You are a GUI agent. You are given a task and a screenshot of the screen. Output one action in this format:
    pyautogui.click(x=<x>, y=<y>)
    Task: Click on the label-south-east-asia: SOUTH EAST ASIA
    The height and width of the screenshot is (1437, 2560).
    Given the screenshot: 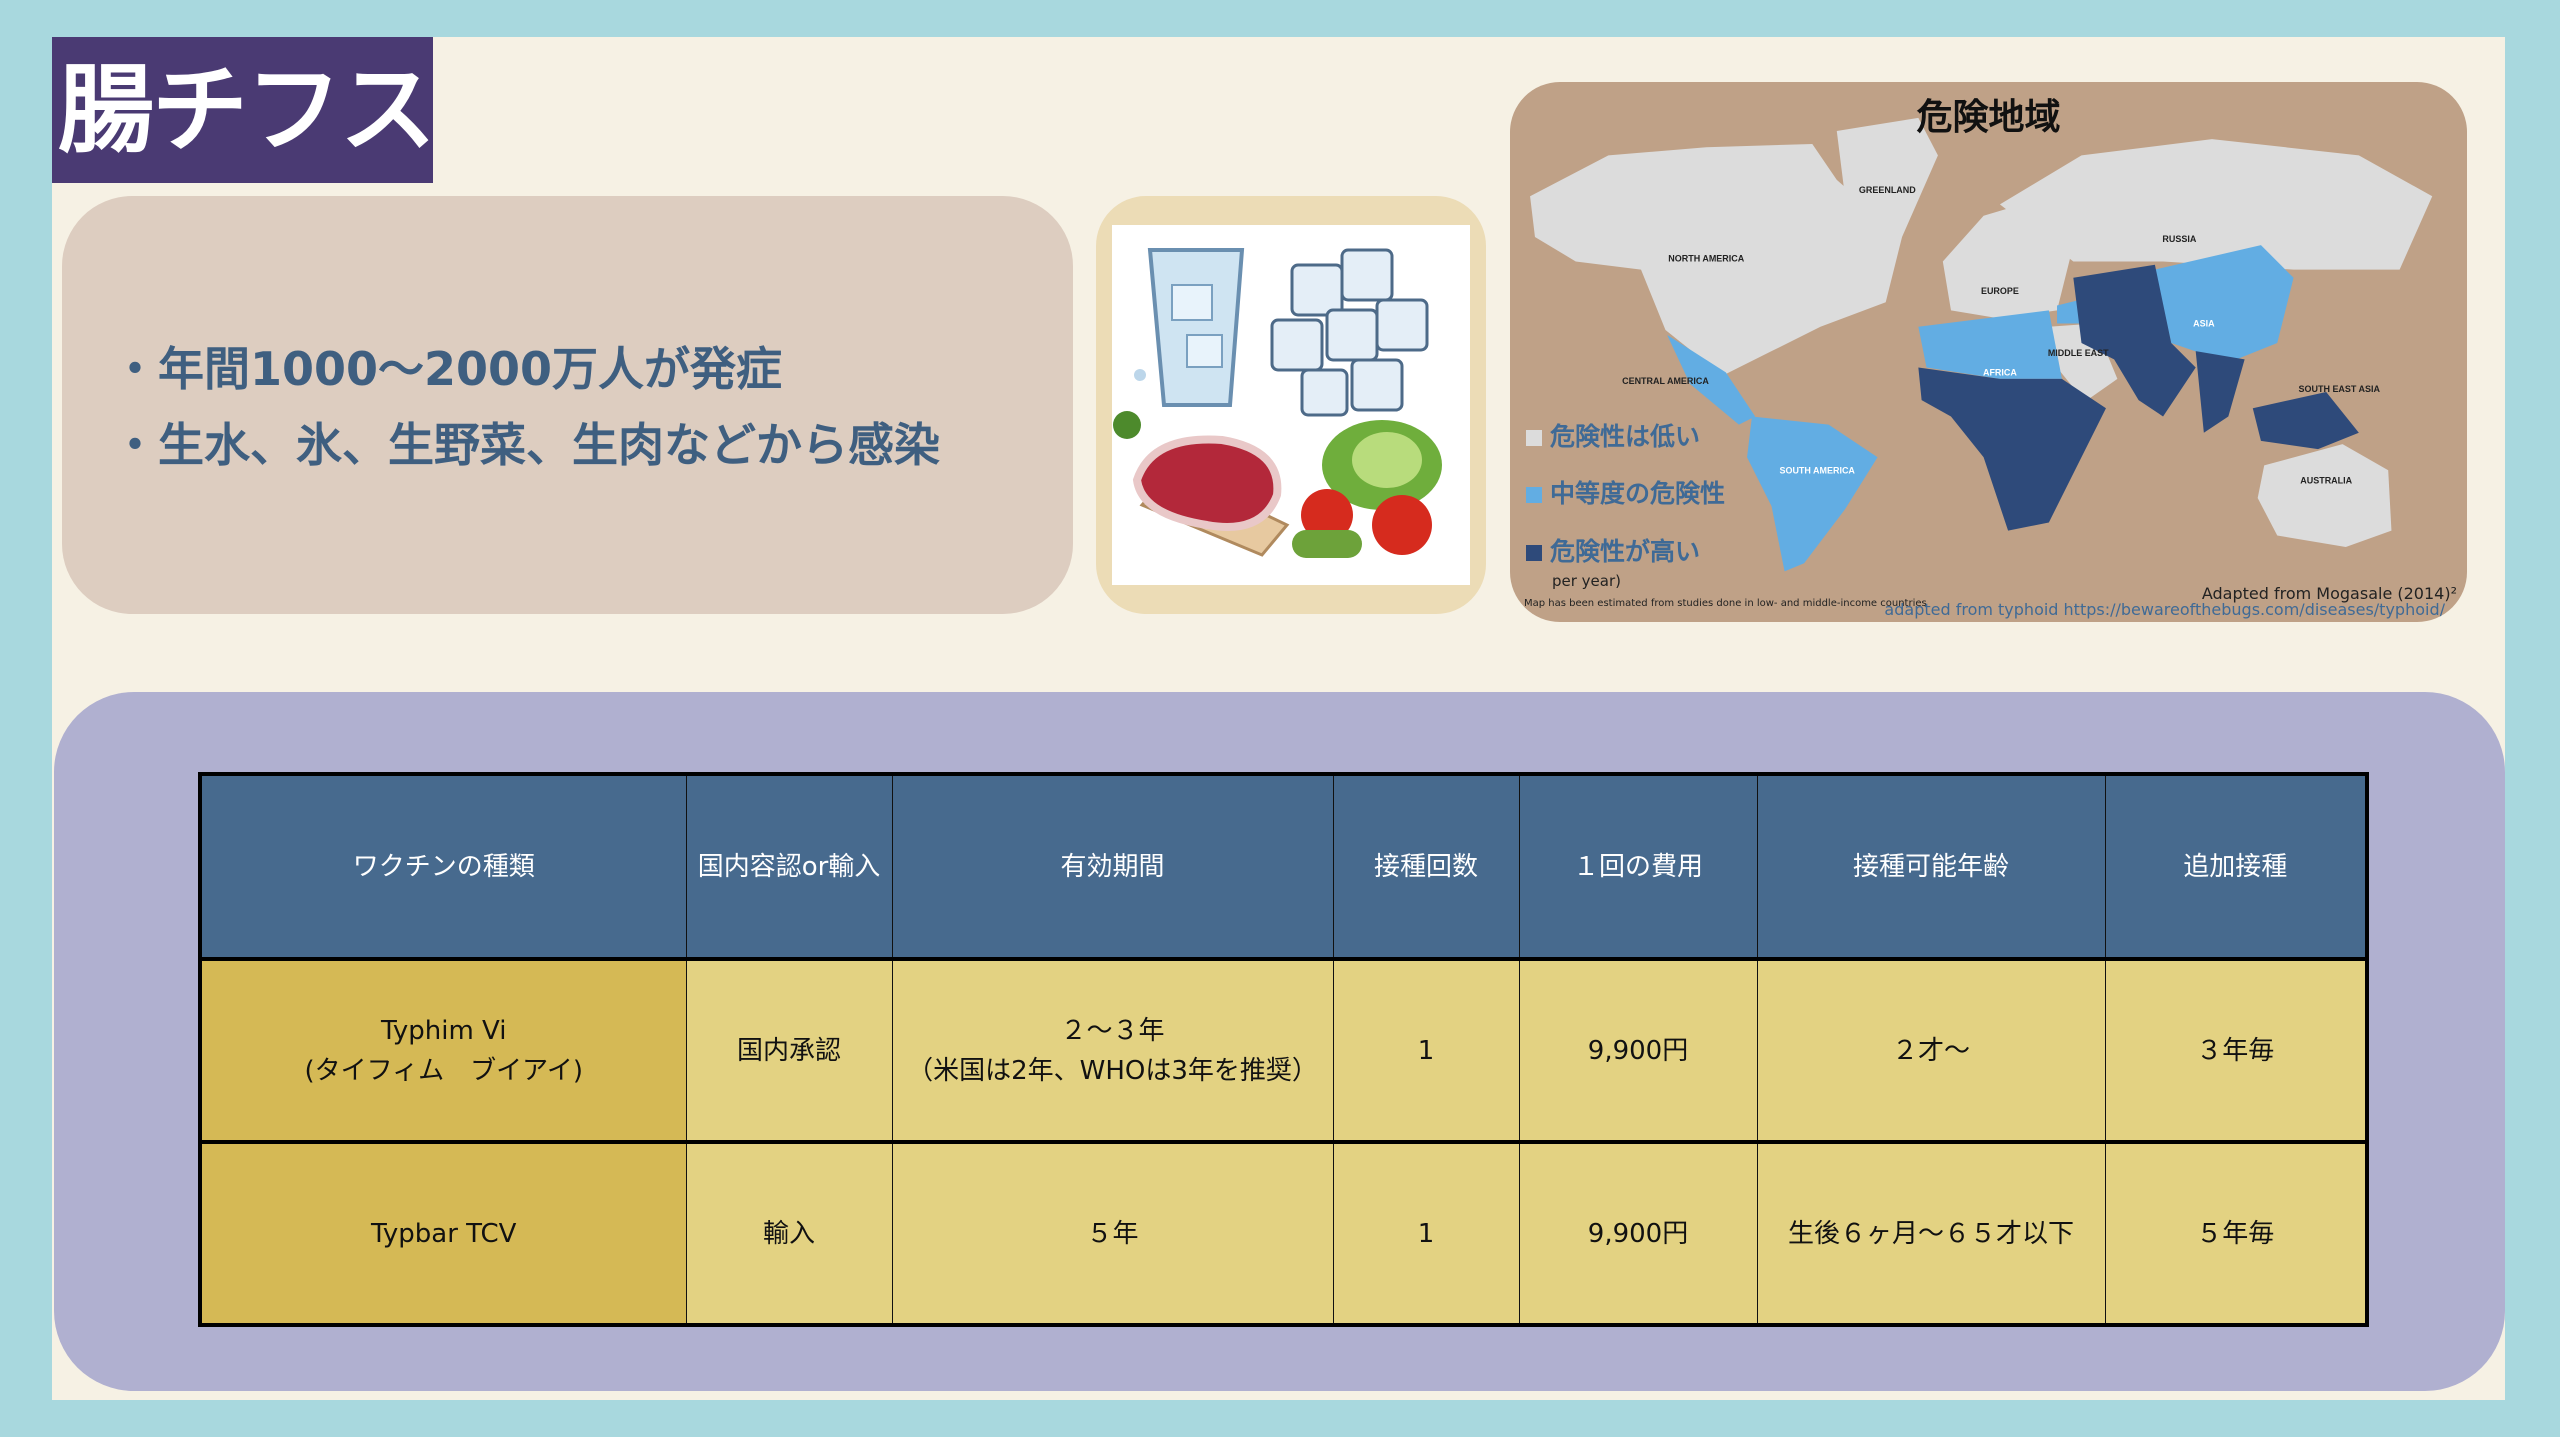 What is the action you would take?
    pyautogui.click(x=2340, y=389)
    